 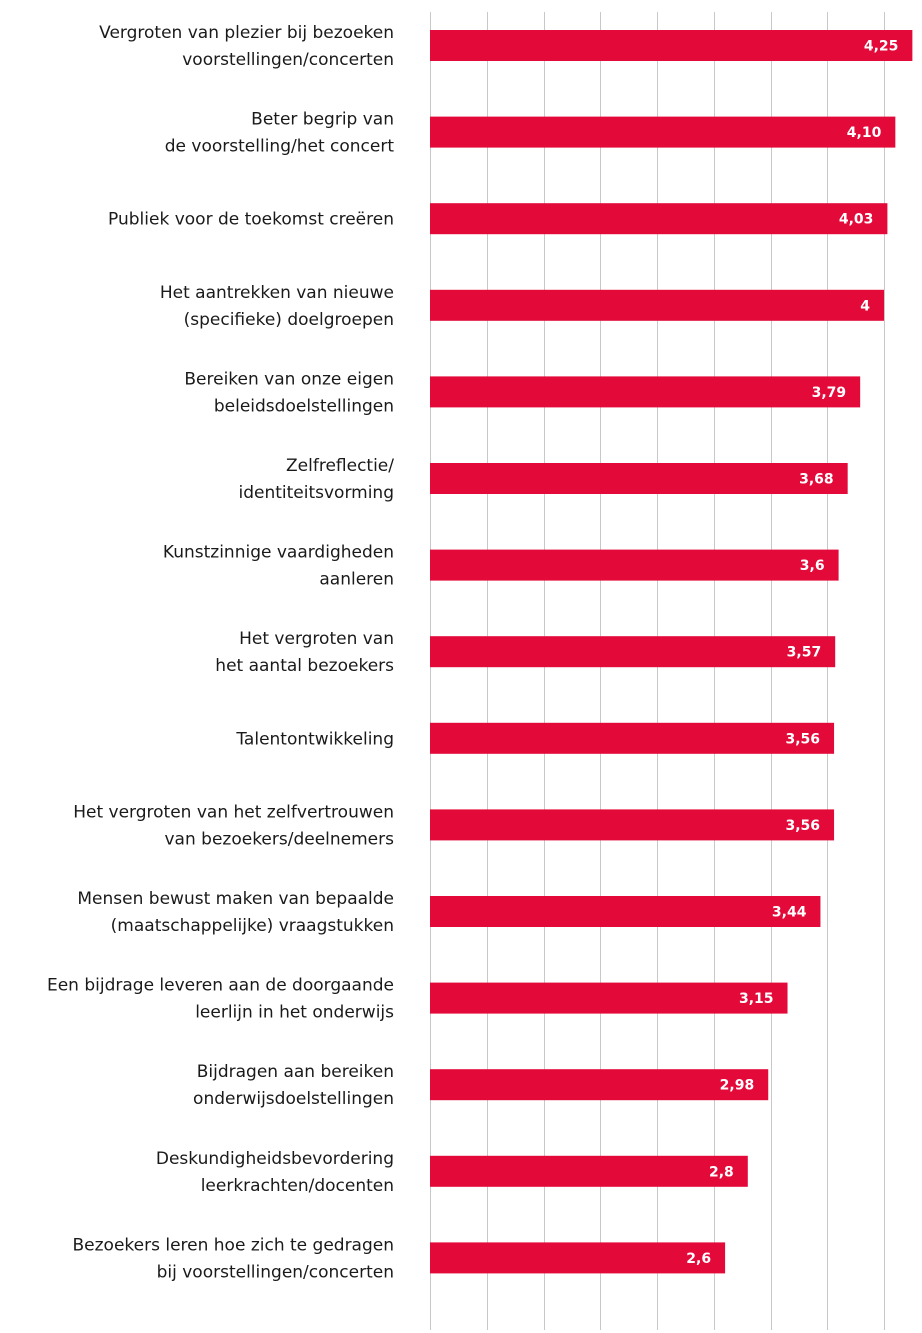 What do you see at coordinates (322, 120) in the screenshot?
I see `category-label: Beter begrip van` at bounding box center [322, 120].